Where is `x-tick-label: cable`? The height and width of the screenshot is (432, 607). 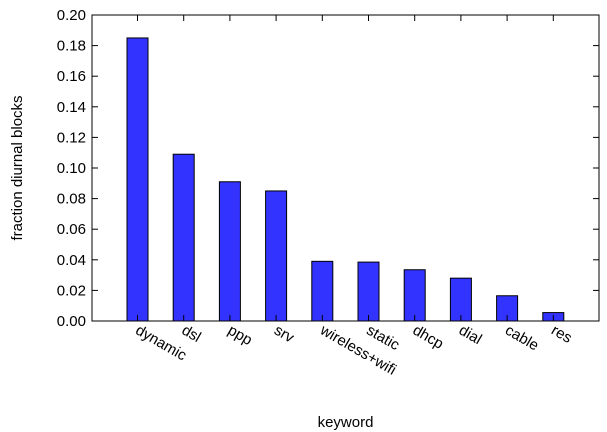 x-tick-label: cable is located at coordinates (522, 338).